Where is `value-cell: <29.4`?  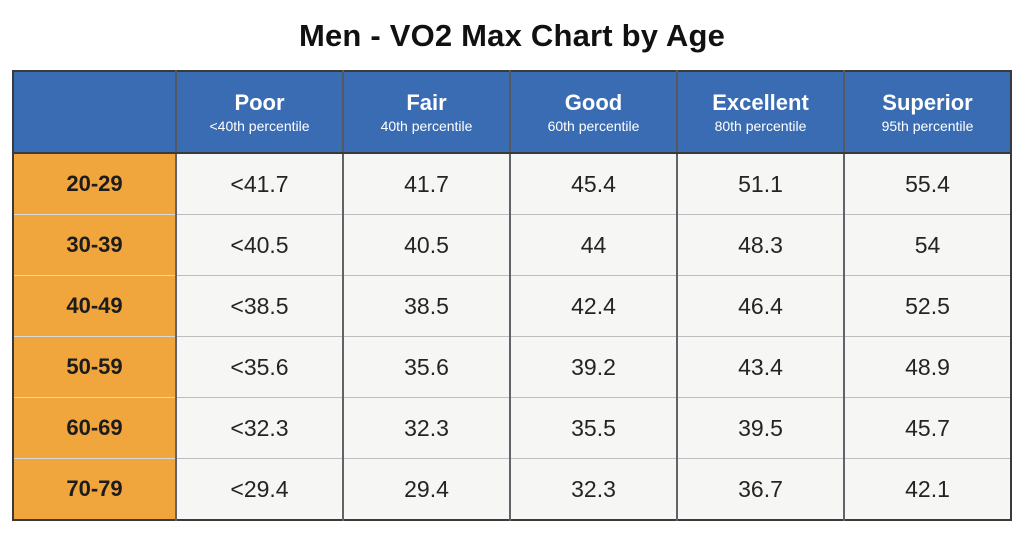 value-cell: <29.4 is located at coordinates (259, 489).